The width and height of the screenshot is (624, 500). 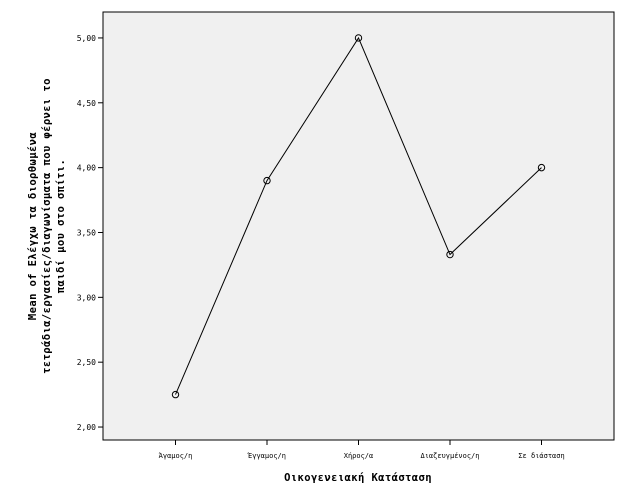 What do you see at coordinates (359, 456) in the screenshot?
I see `x-tick-label: Χήρος/α` at bounding box center [359, 456].